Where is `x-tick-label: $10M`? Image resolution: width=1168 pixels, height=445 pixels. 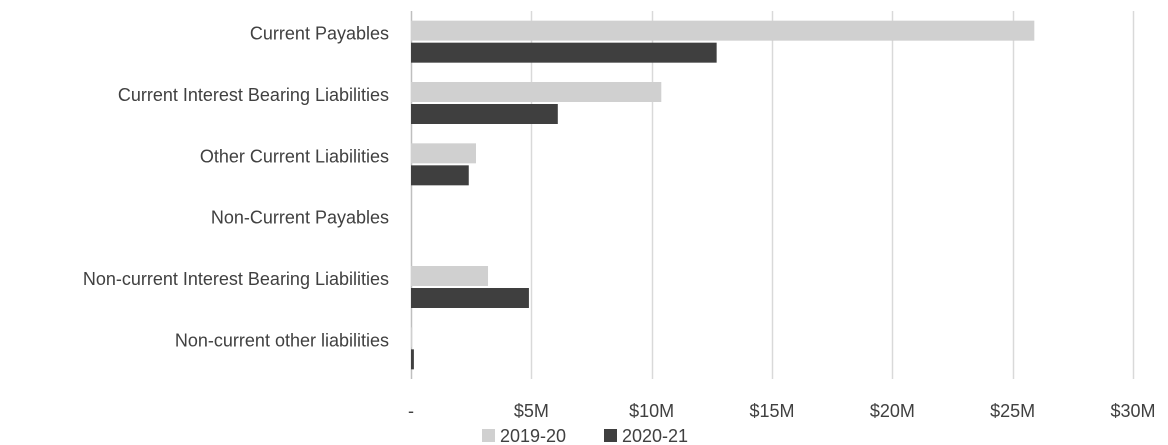
x-tick-label: $10M is located at coordinates (651, 411).